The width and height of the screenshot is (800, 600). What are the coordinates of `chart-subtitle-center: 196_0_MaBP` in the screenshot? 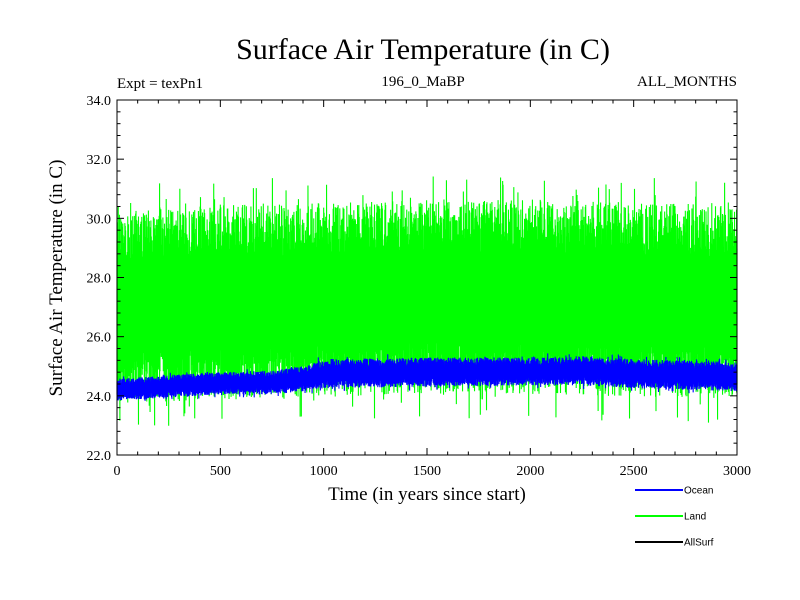 It's located at (422, 82).